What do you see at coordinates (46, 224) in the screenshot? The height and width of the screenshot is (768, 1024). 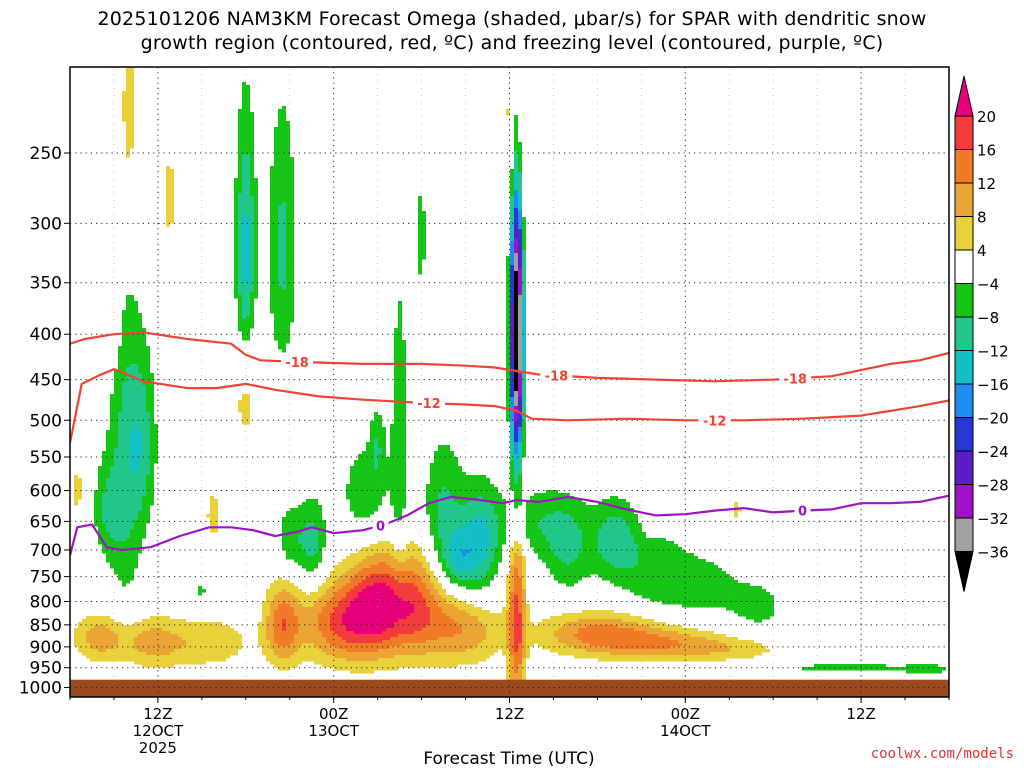 I see `y-tick-label: 300` at bounding box center [46, 224].